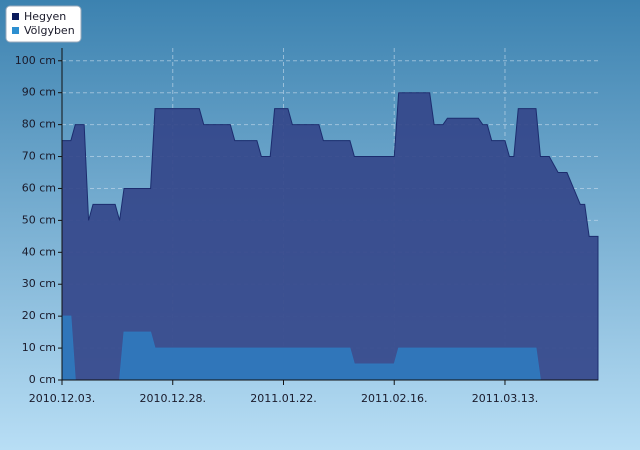 The width and height of the screenshot is (640, 450). Describe the element at coordinates (394, 398) in the screenshot. I see `x-tick-label: 2011.02.16.` at that location.